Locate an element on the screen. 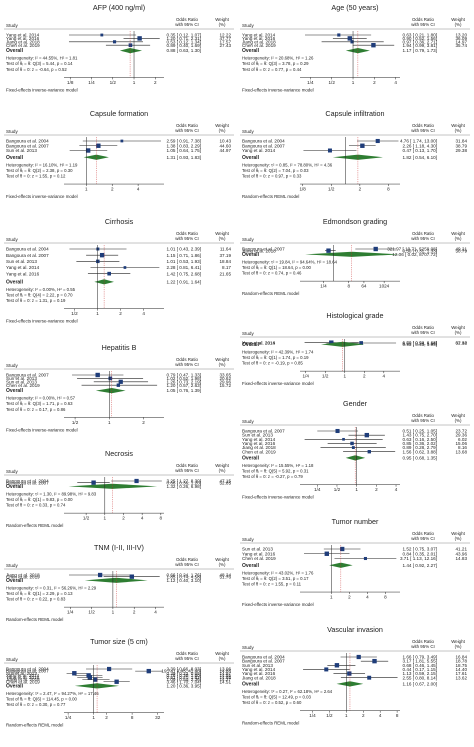 This screenshot has height=747, width=474. study-weight: 23.72 is located at coordinates (462, 431).